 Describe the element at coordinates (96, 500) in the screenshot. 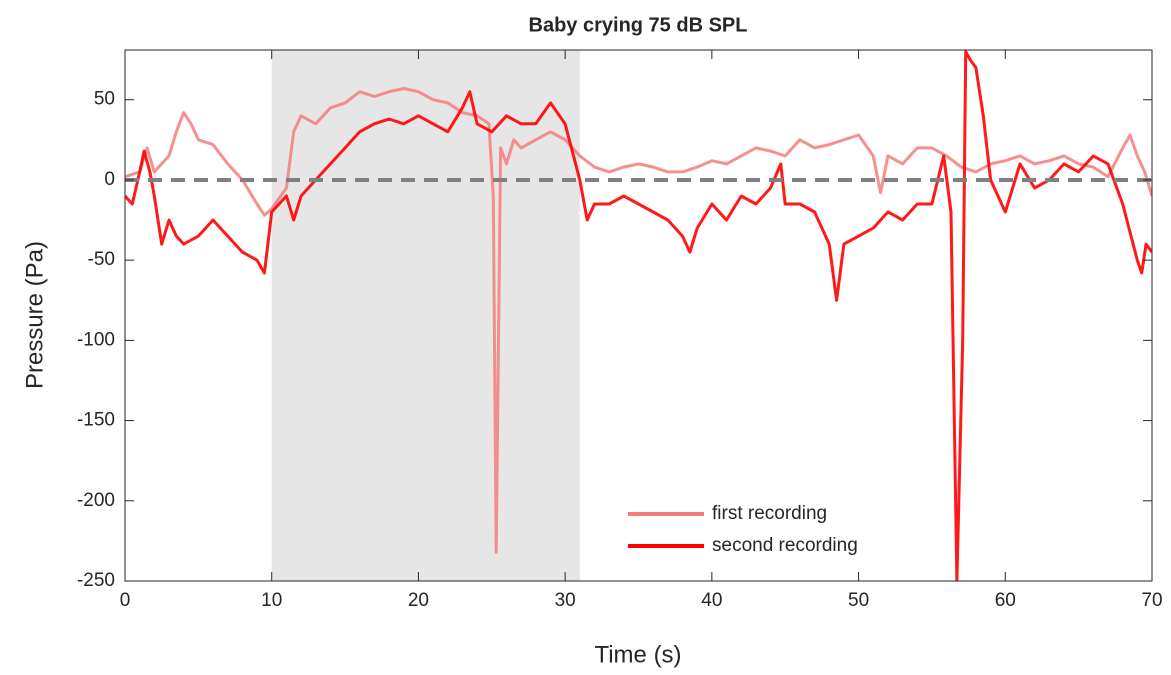

I see `y-tick-label: -200` at that location.